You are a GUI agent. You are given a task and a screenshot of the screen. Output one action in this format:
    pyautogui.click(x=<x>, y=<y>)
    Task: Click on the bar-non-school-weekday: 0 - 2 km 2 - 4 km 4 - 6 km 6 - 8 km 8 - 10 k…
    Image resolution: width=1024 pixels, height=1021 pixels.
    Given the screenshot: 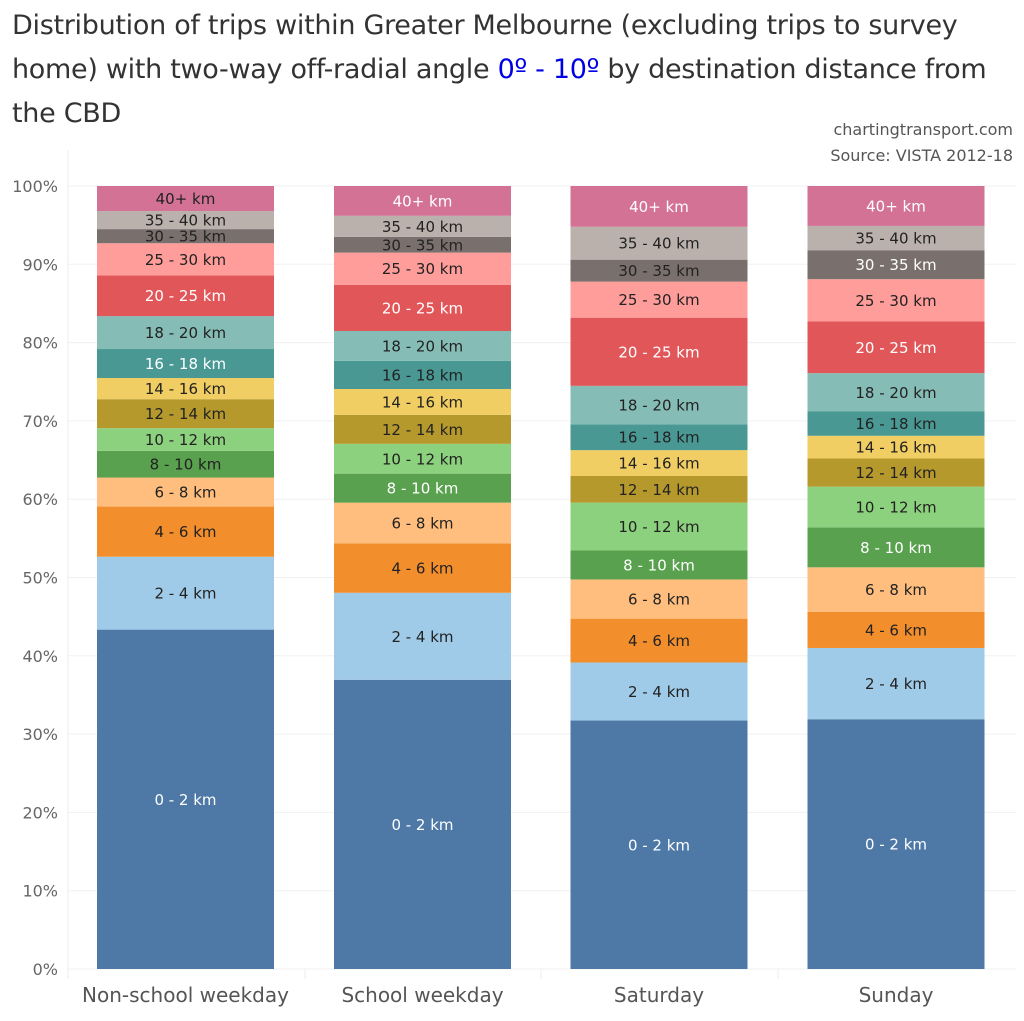 What is the action you would take?
    pyautogui.click(x=185, y=577)
    